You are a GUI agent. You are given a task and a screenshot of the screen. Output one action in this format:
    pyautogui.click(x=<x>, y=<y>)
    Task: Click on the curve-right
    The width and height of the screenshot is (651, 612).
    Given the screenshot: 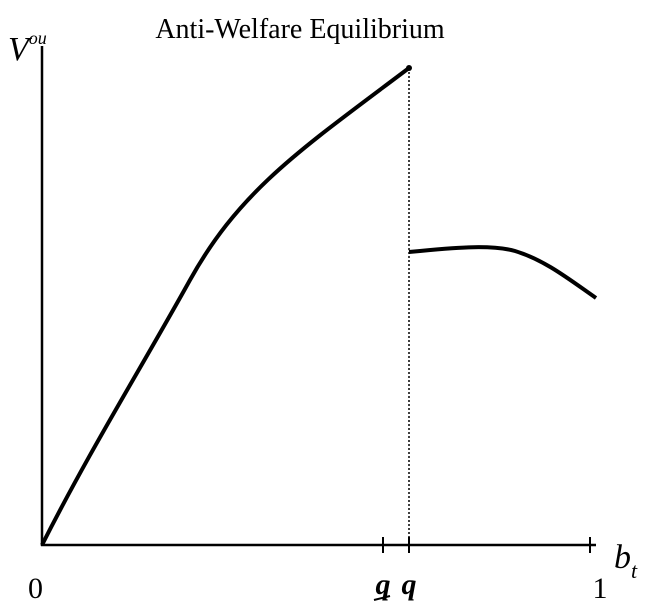 What is the action you would take?
    pyautogui.click(x=503, y=272)
    